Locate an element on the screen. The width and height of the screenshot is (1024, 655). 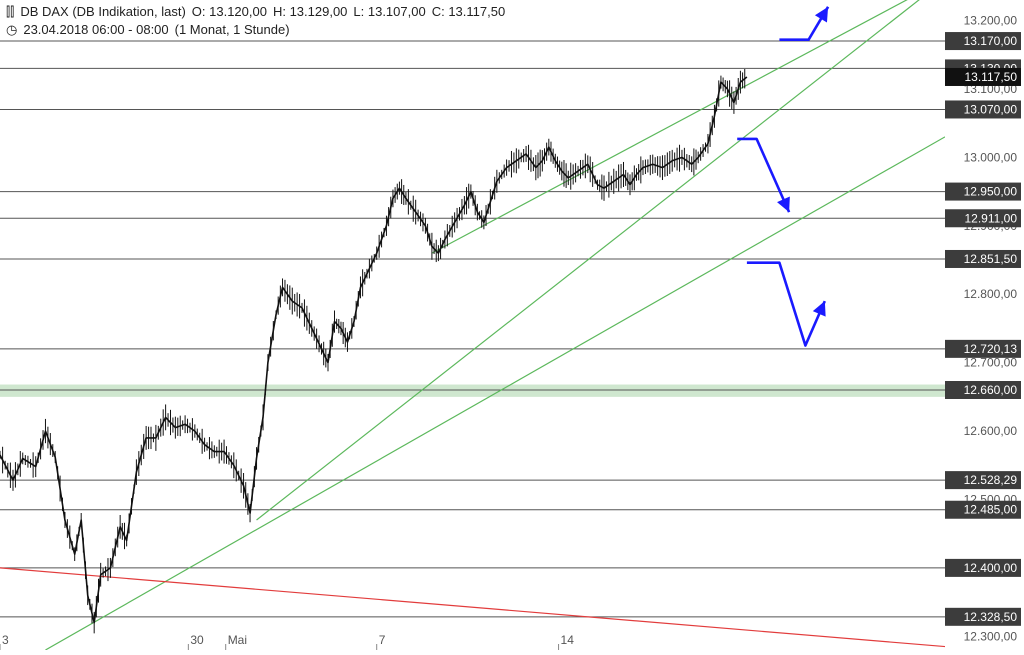
level-value-label: 12.528,29 is located at coordinates (991, 480).